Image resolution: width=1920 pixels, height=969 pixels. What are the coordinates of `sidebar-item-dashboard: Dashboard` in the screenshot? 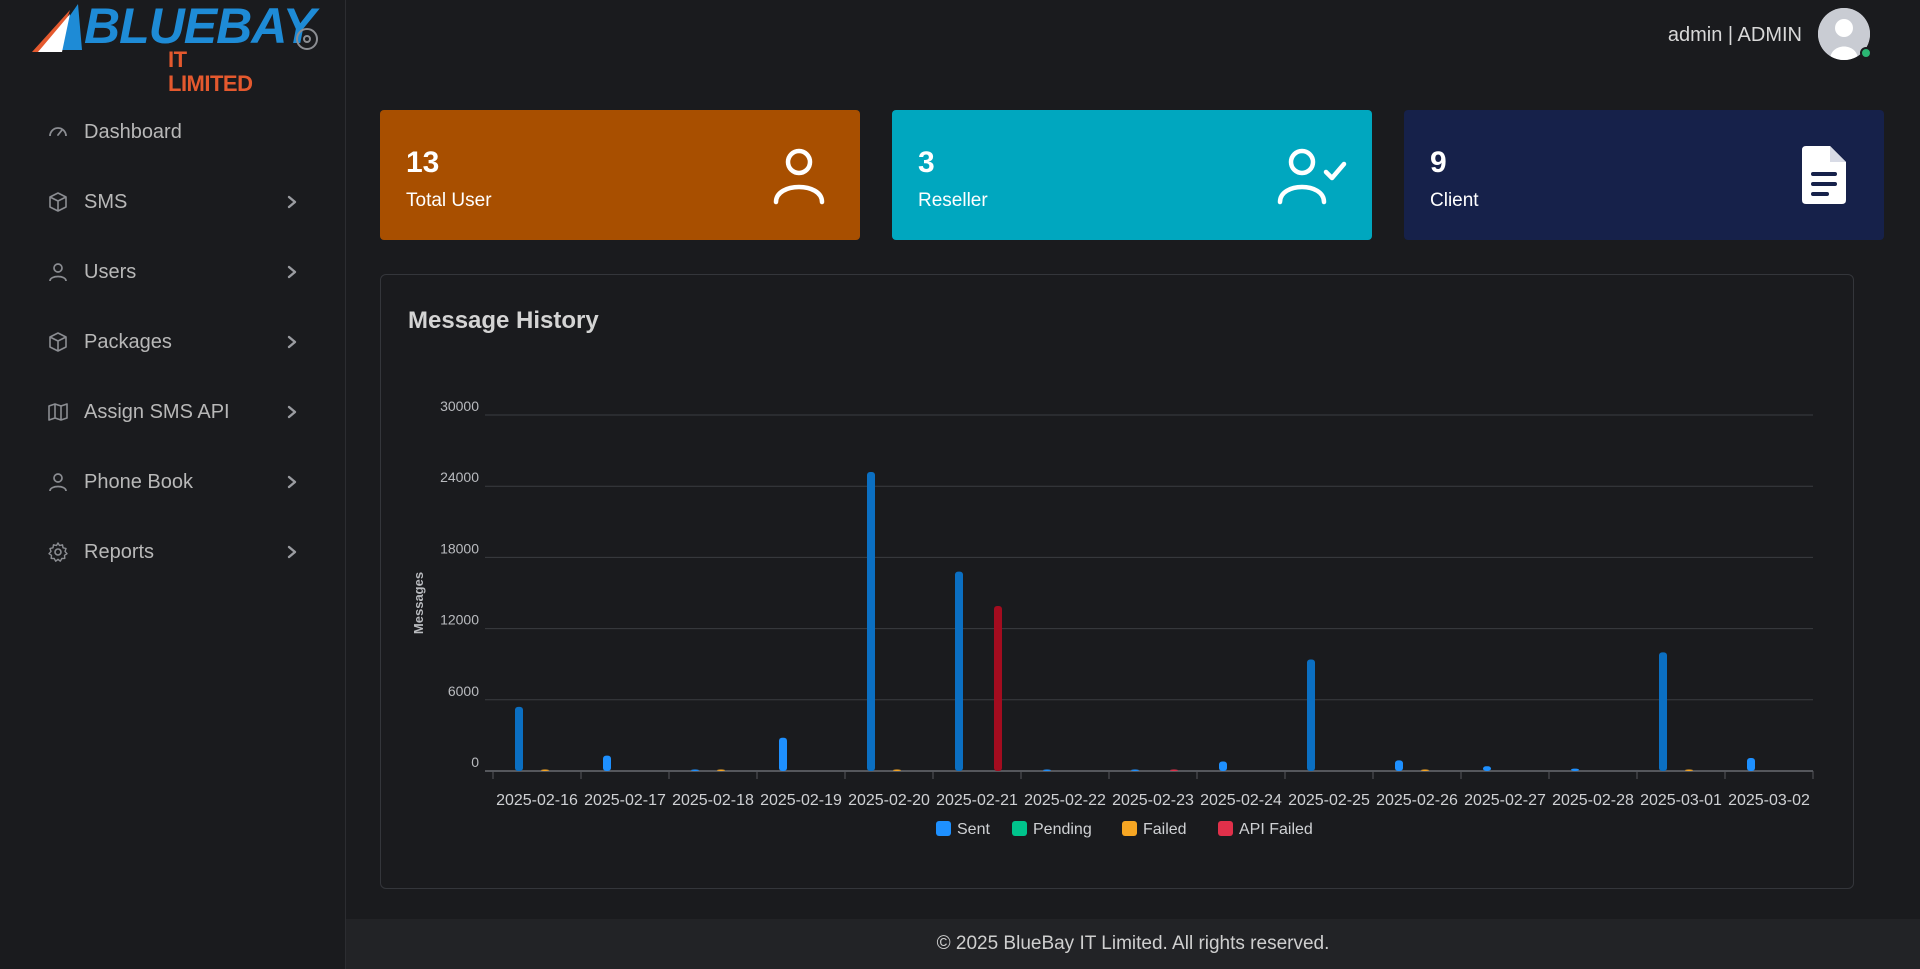 It's located at (173, 132).